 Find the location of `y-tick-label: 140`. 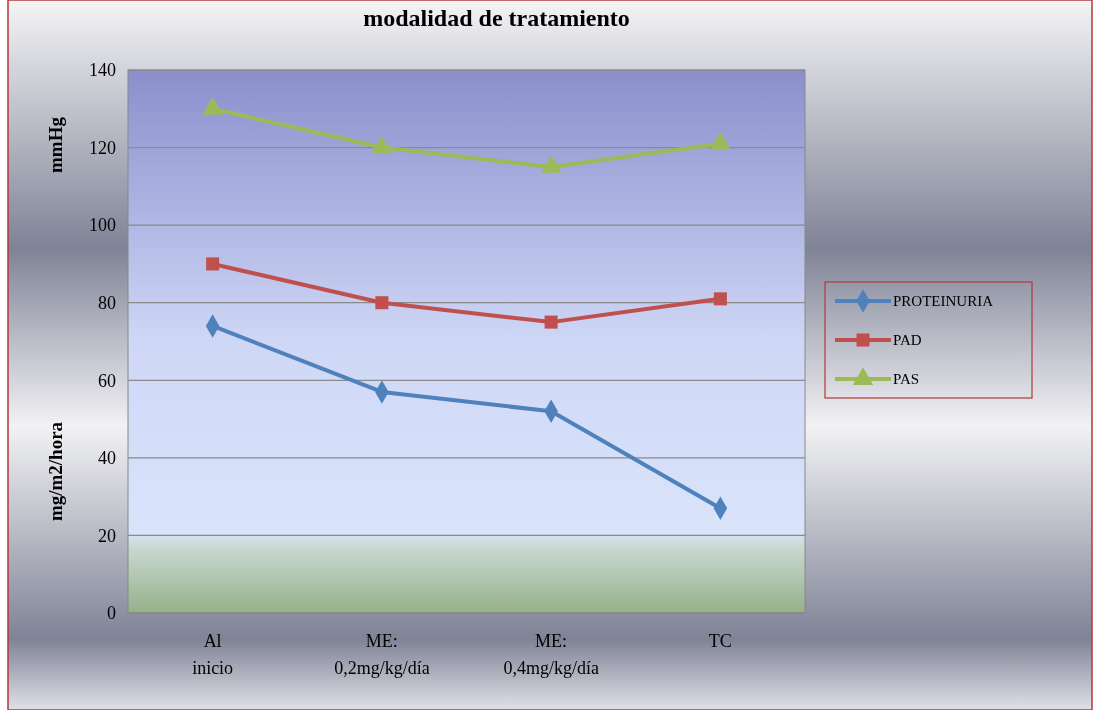

y-tick-label: 140 is located at coordinates (102, 70).